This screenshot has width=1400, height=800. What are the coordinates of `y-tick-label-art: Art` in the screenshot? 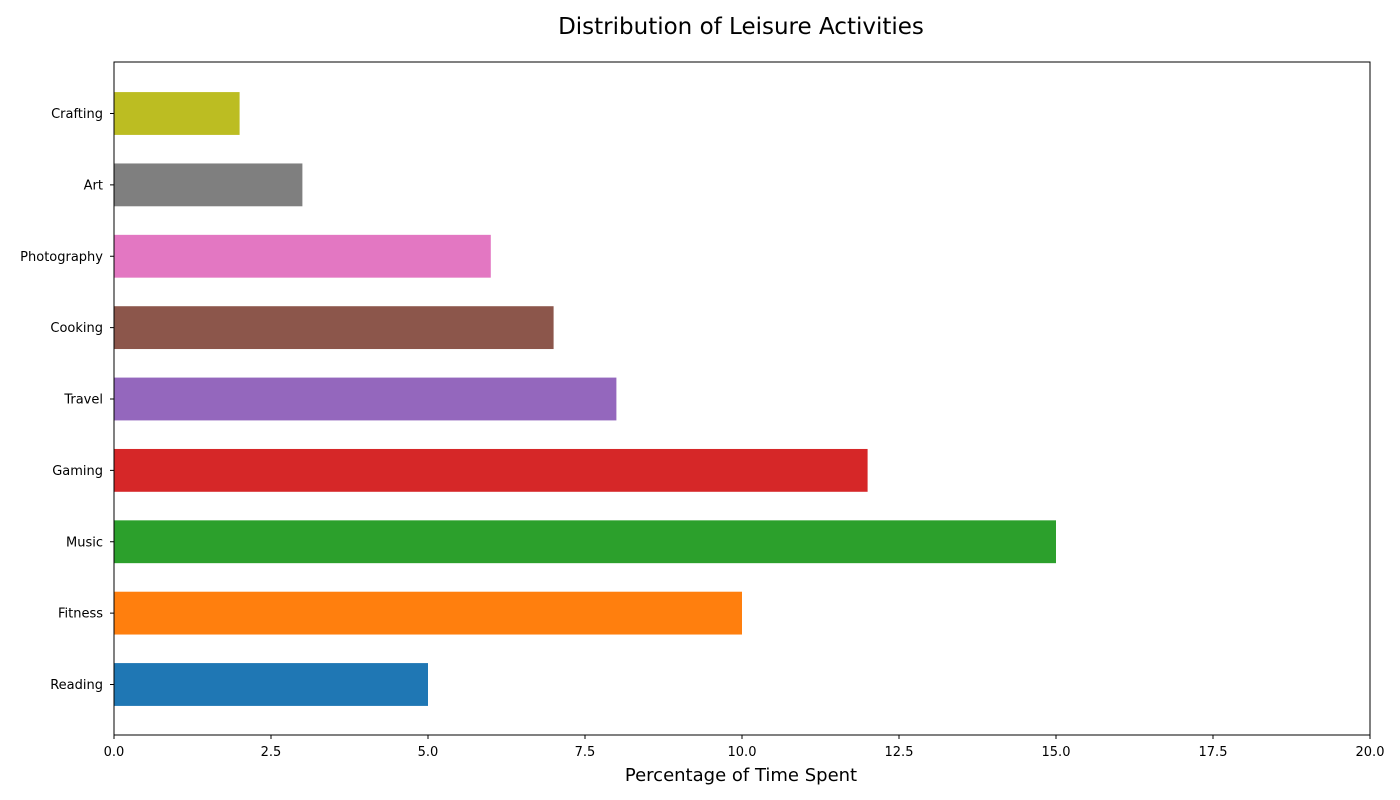 It's located at (93, 185).